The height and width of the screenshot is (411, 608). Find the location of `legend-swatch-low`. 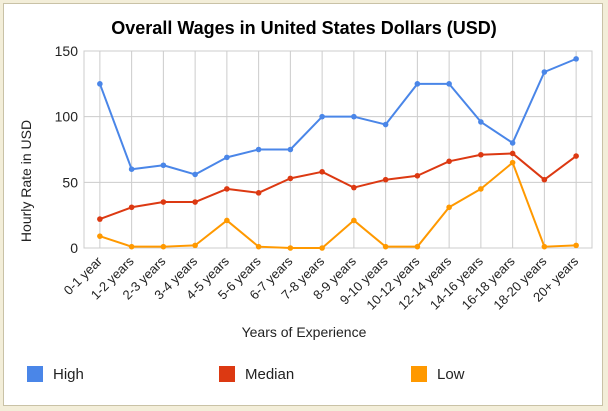

legend-swatch-low is located at coordinates (419, 374).